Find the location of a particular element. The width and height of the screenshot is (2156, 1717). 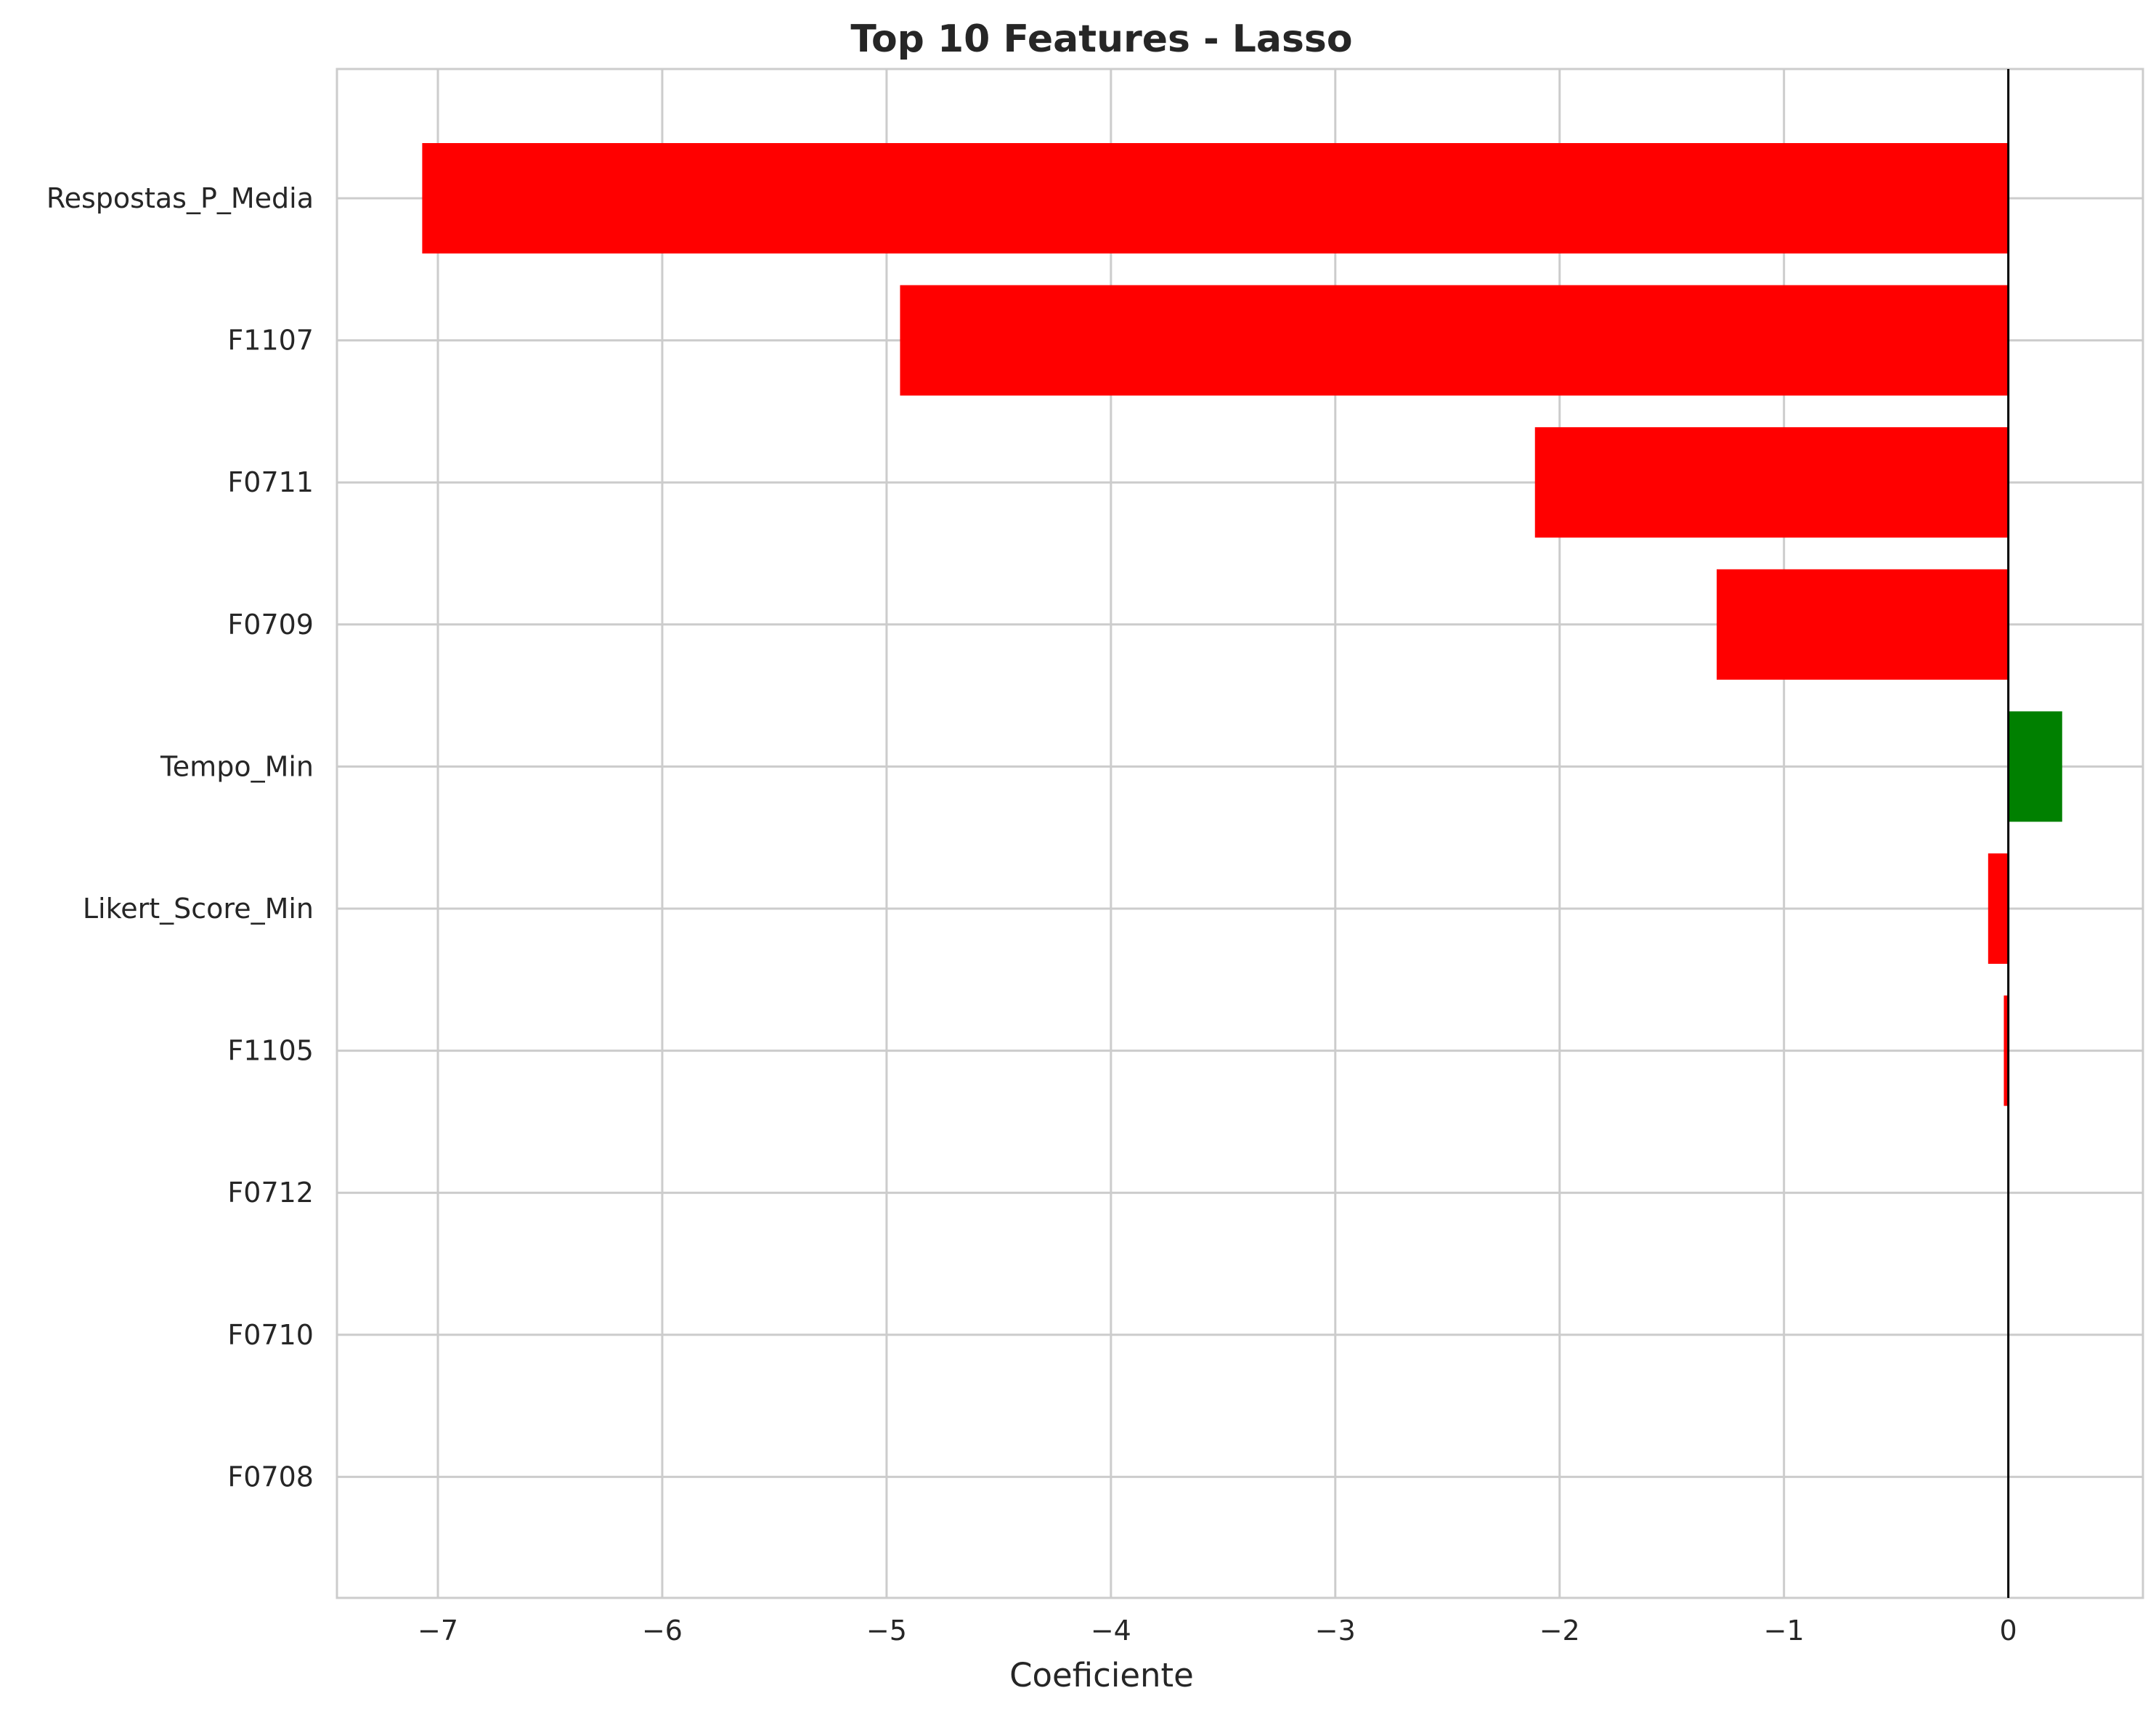

x-tick-label: 0 is located at coordinates (2008, 1631).